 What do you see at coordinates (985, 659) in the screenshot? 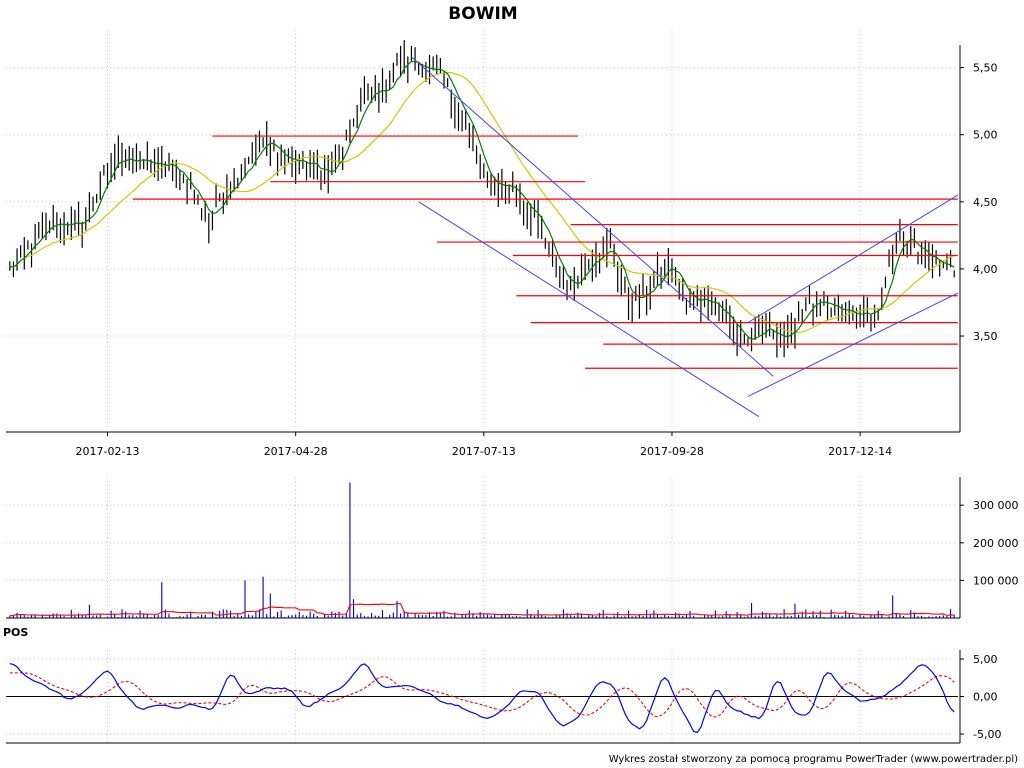
I see `pos-y-tick-label: 5,00` at bounding box center [985, 659].